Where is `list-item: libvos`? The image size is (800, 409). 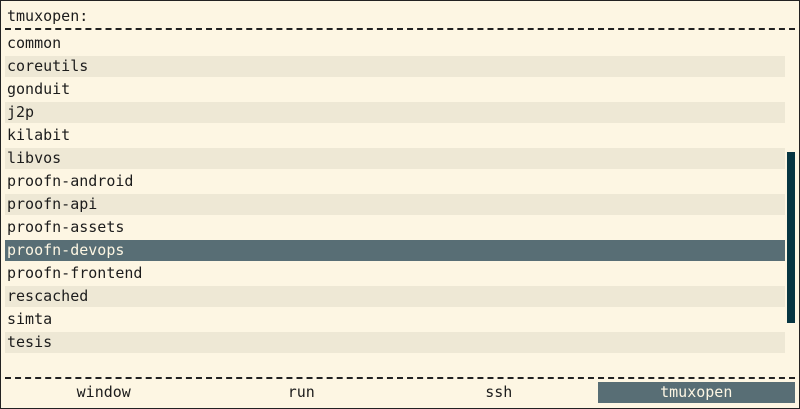 list-item: libvos is located at coordinates (395, 158).